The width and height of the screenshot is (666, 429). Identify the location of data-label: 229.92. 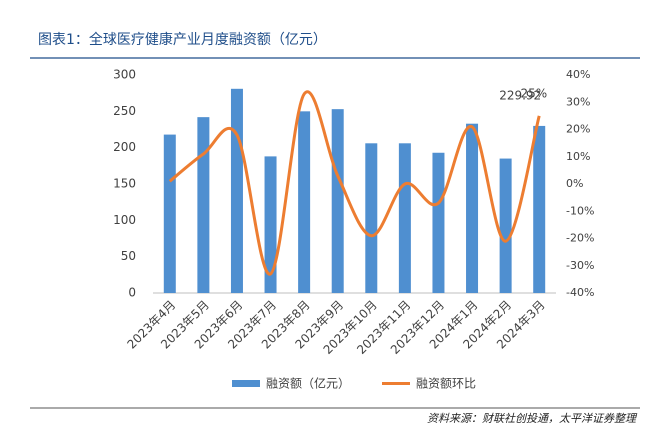
(520, 95).